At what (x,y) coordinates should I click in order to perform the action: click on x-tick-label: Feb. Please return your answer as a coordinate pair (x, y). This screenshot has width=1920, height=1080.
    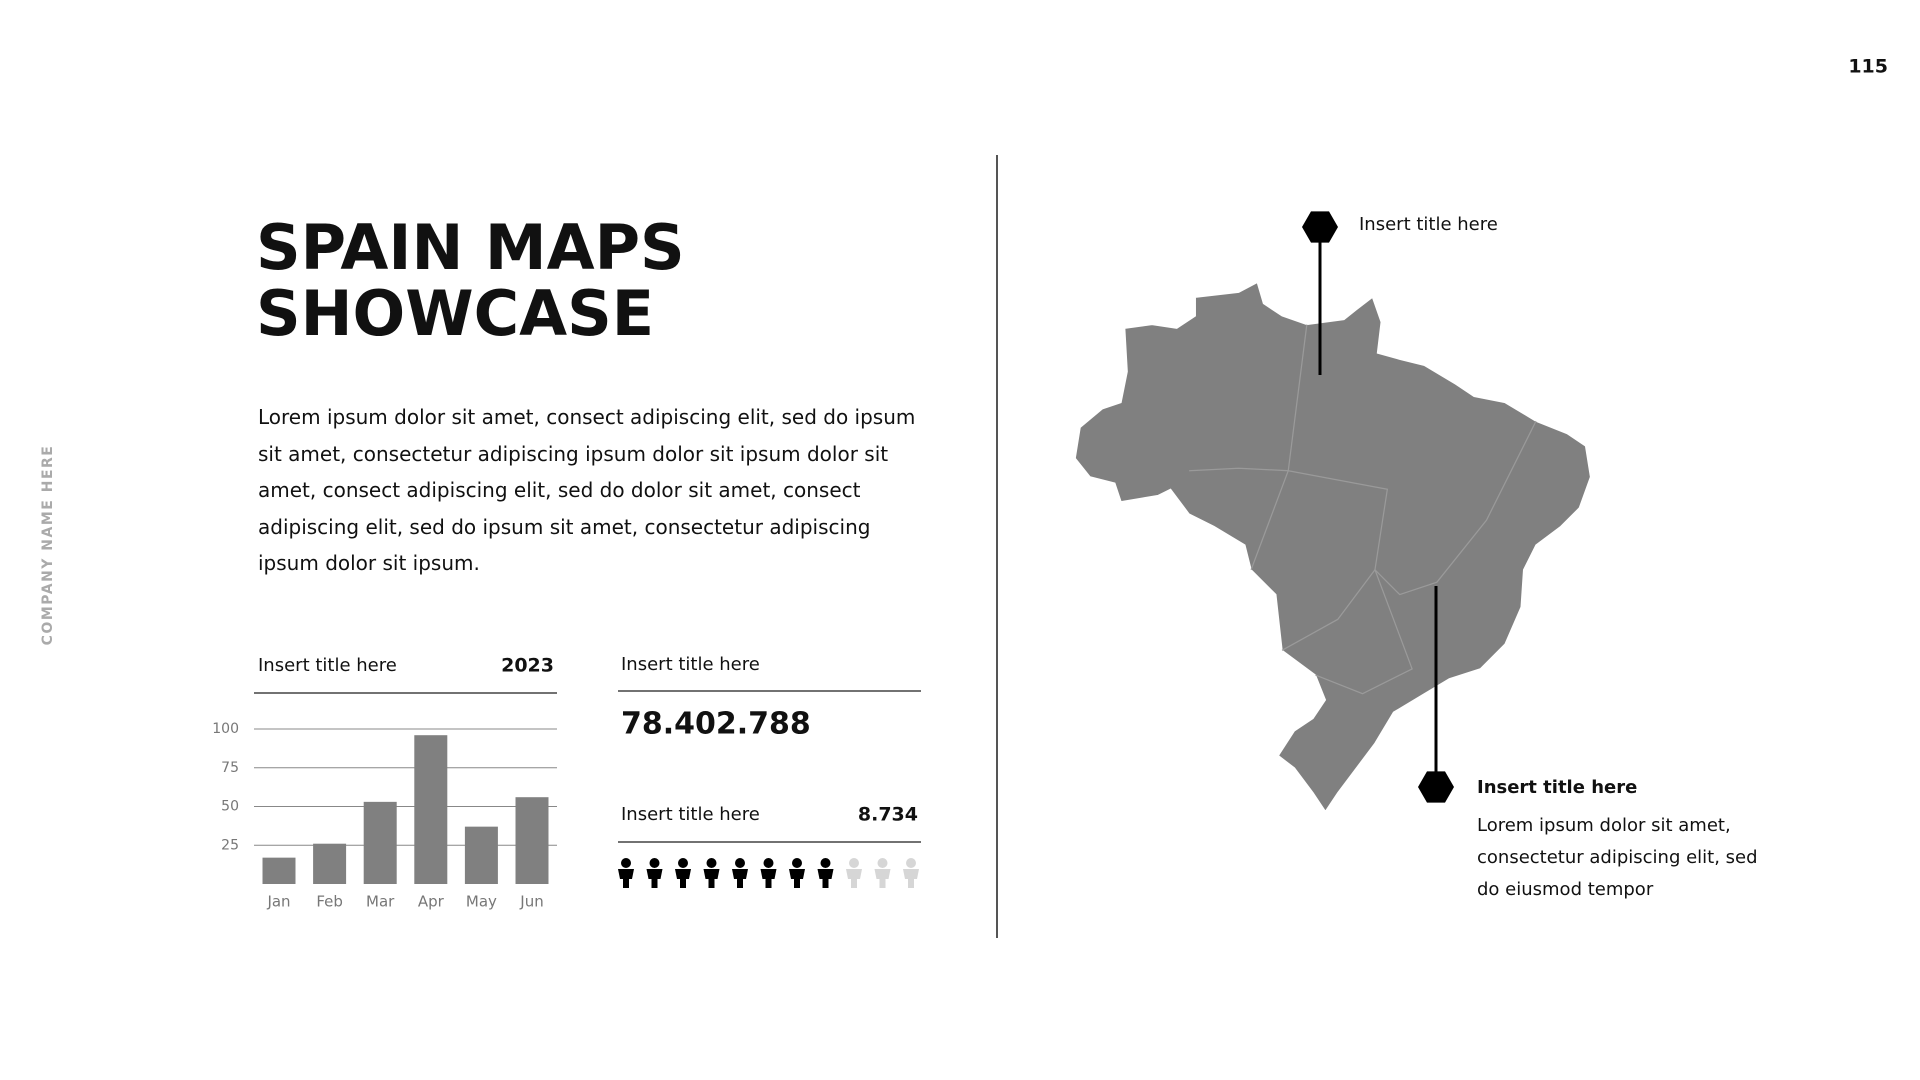
    Looking at the image, I should click on (329, 902).